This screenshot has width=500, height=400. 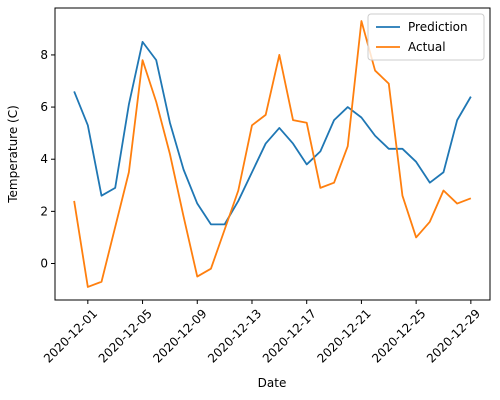 What do you see at coordinates (44, 107) in the screenshot?
I see `y-tick-label: 6` at bounding box center [44, 107].